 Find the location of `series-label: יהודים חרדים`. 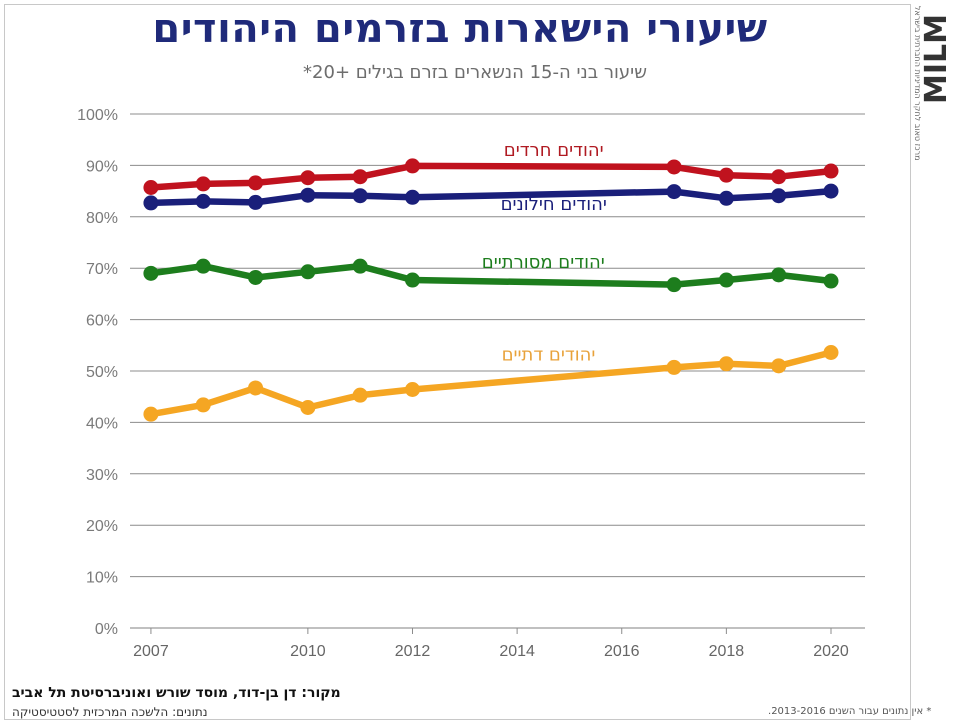

series-label: יהודים חרדים is located at coordinates (554, 150).